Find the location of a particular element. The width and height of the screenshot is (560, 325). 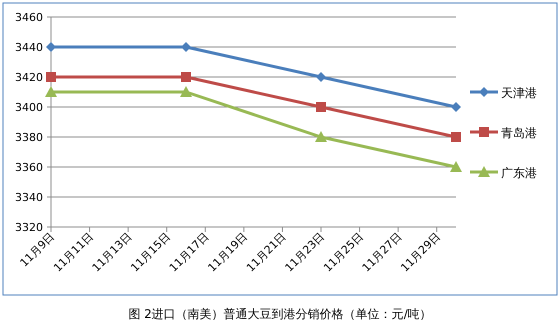

y-tick-label: 3400 is located at coordinates (29, 107).